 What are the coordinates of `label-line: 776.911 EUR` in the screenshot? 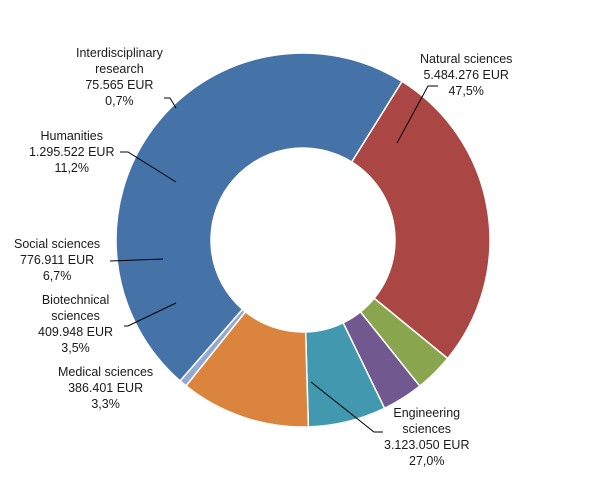 It's located at (57, 260).